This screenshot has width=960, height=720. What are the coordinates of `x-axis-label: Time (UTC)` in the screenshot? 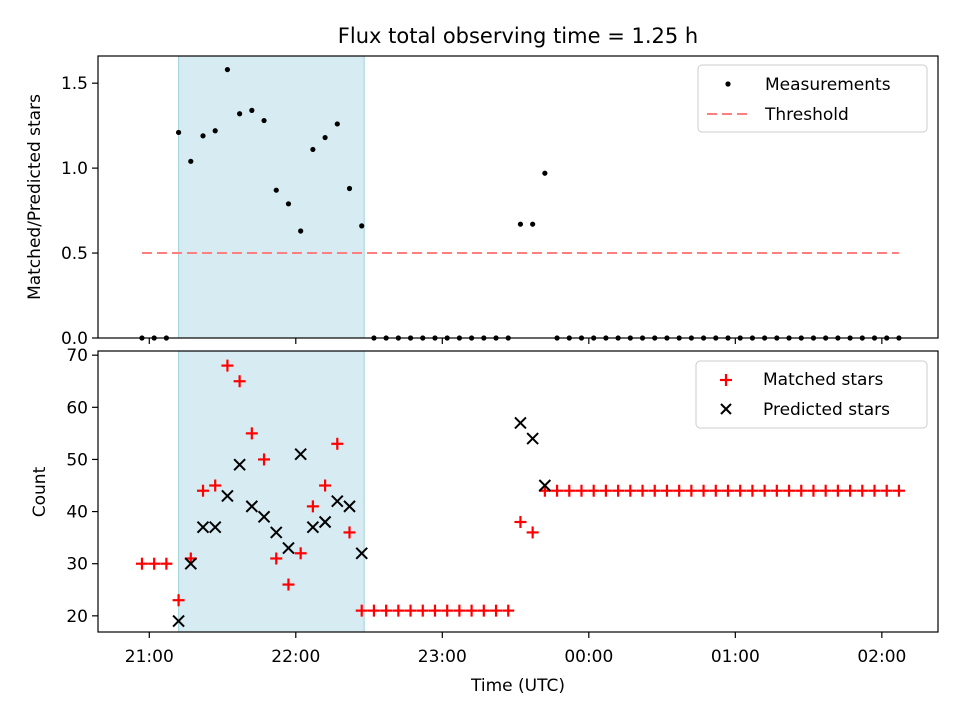 It's located at (517, 686).